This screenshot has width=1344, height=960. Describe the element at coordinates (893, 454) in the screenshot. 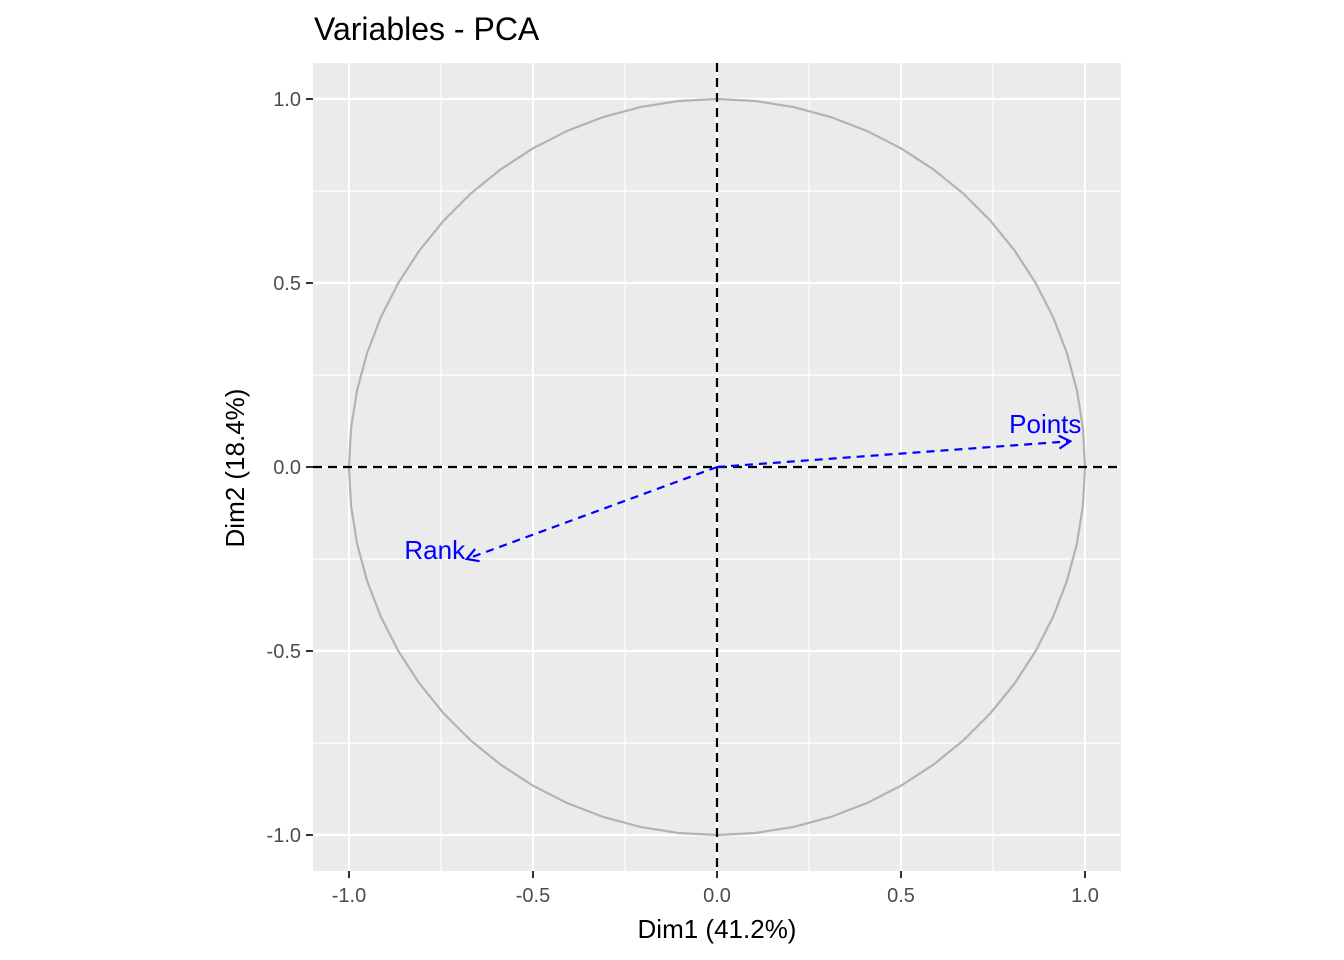

I see `arrow-points` at that location.